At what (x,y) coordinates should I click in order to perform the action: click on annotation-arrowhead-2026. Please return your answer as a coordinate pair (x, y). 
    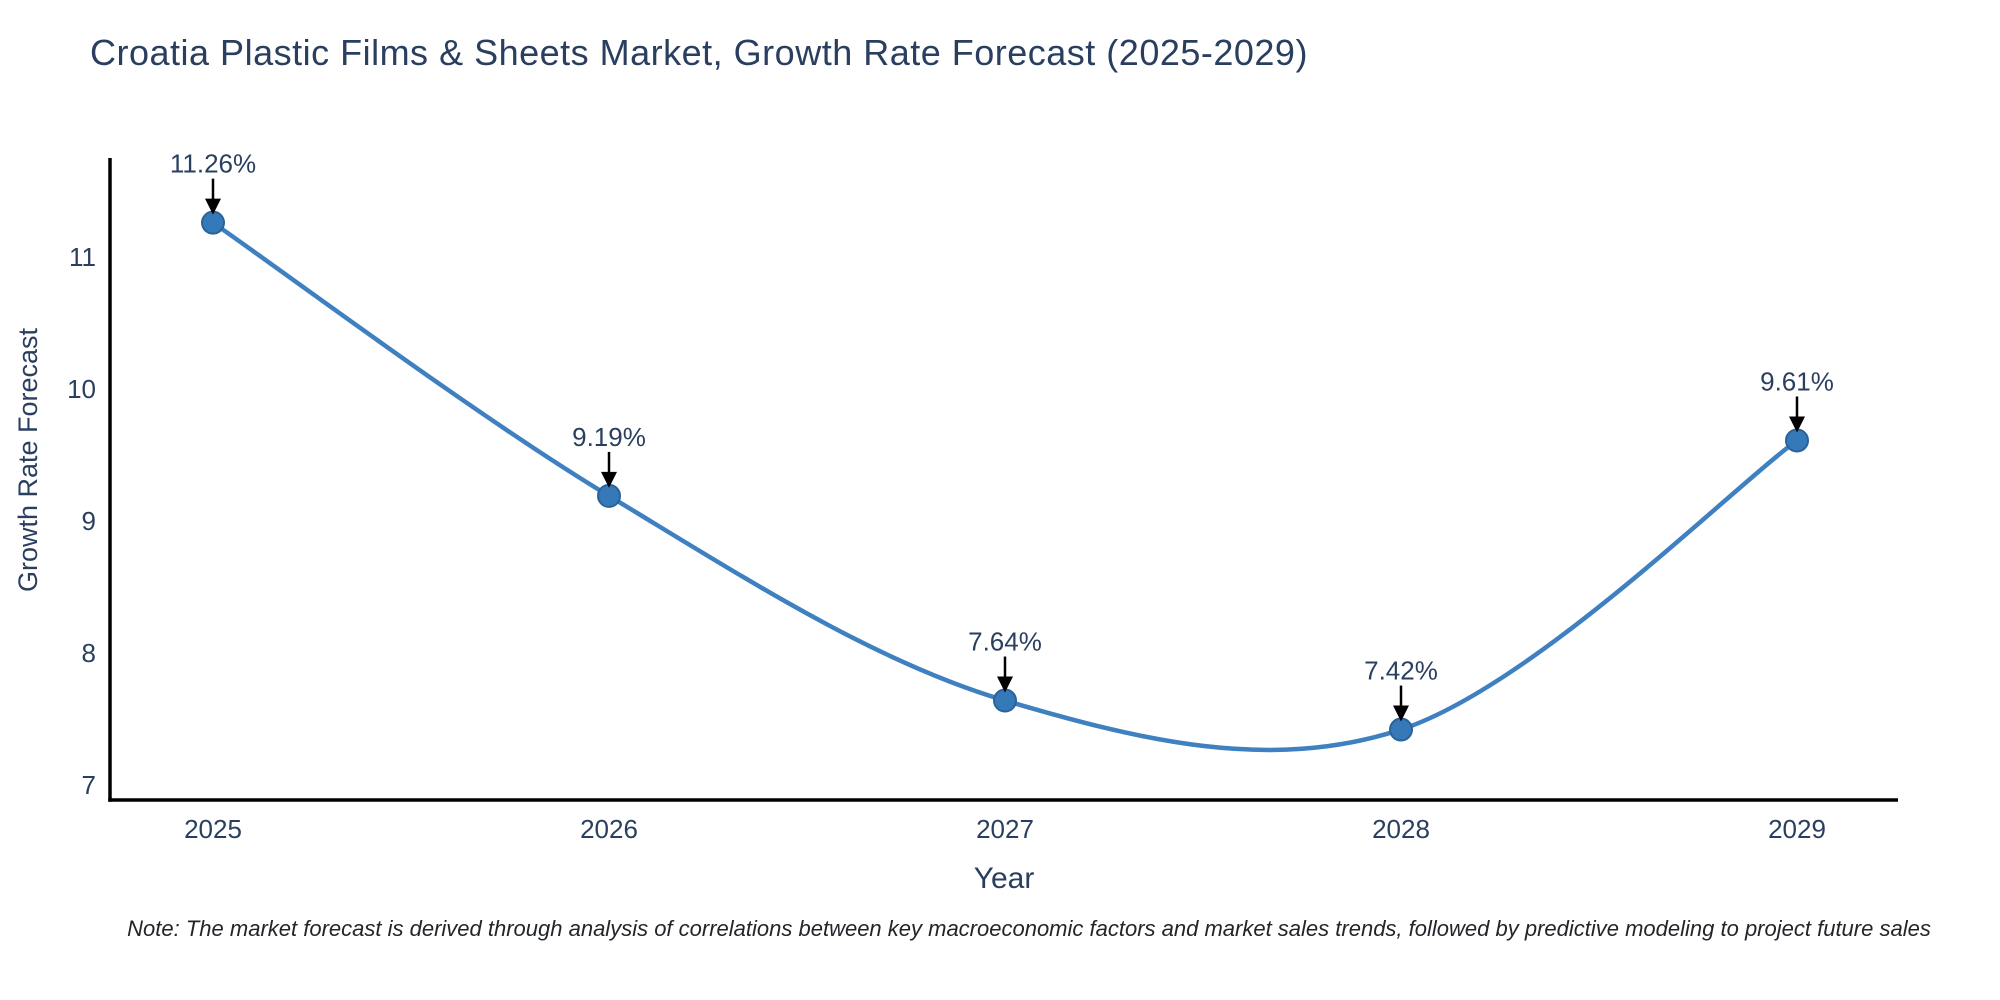
    Looking at the image, I should click on (609, 479).